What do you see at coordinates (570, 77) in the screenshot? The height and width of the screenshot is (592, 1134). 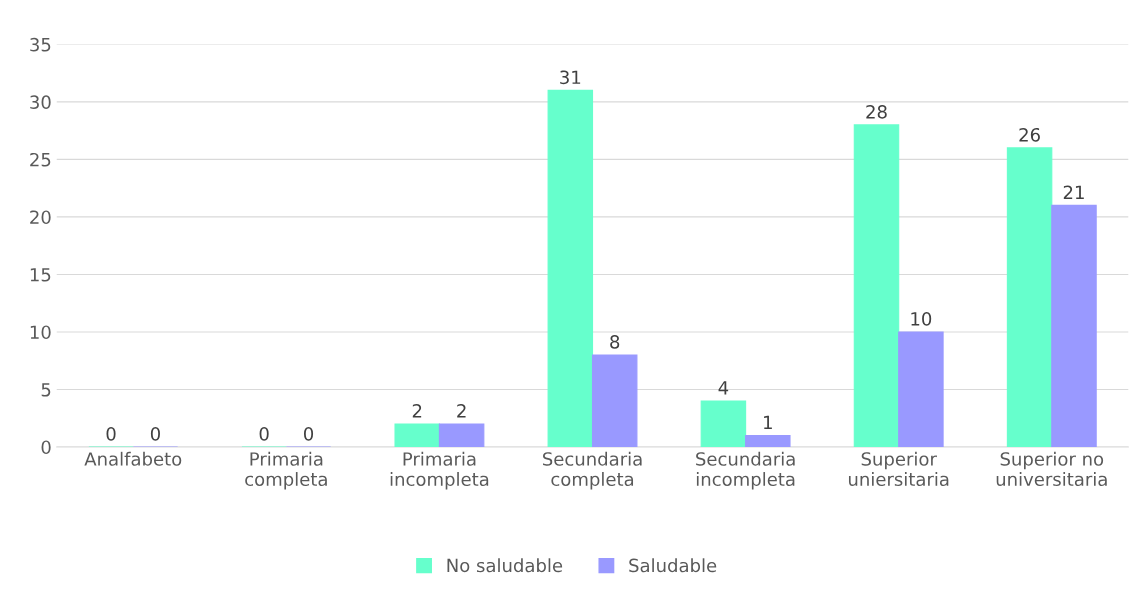 I see `data-label: 31` at bounding box center [570, 77].